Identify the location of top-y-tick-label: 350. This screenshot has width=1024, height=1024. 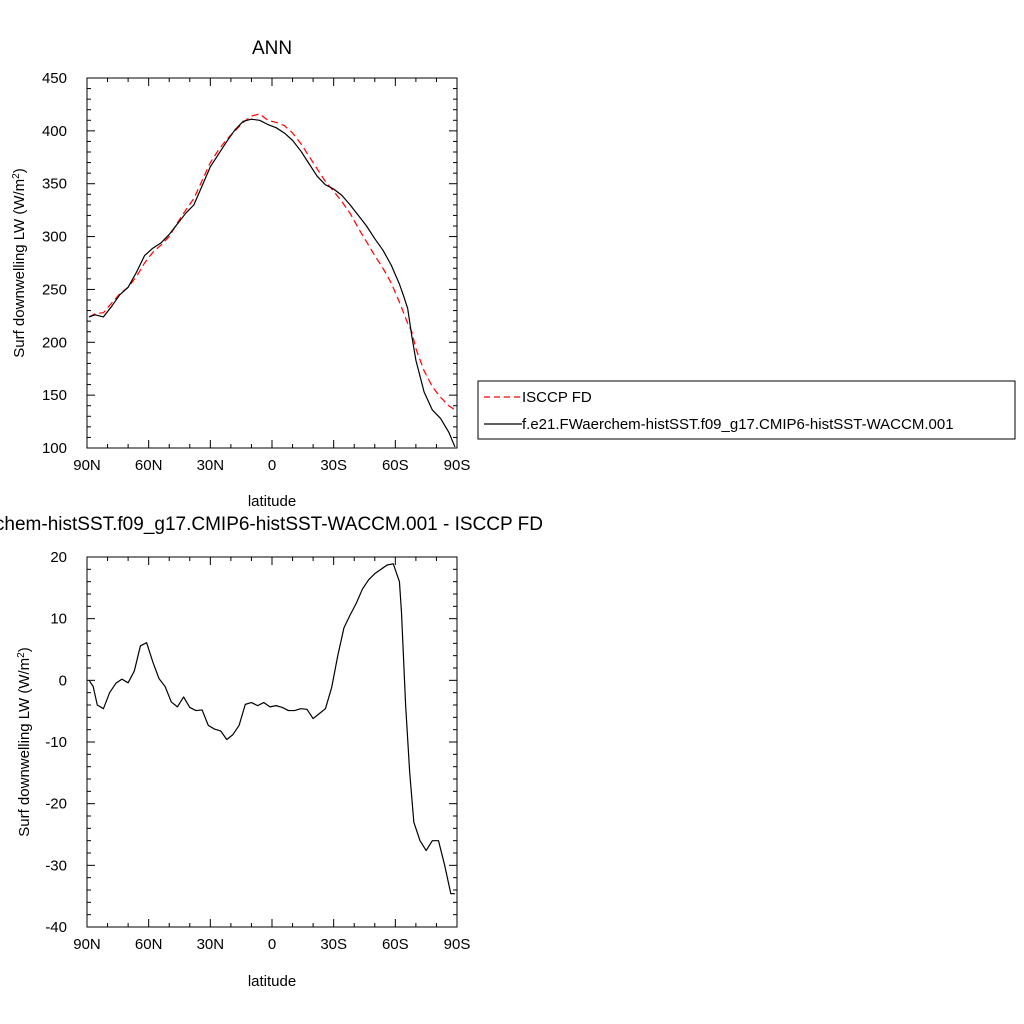
(54, 184).